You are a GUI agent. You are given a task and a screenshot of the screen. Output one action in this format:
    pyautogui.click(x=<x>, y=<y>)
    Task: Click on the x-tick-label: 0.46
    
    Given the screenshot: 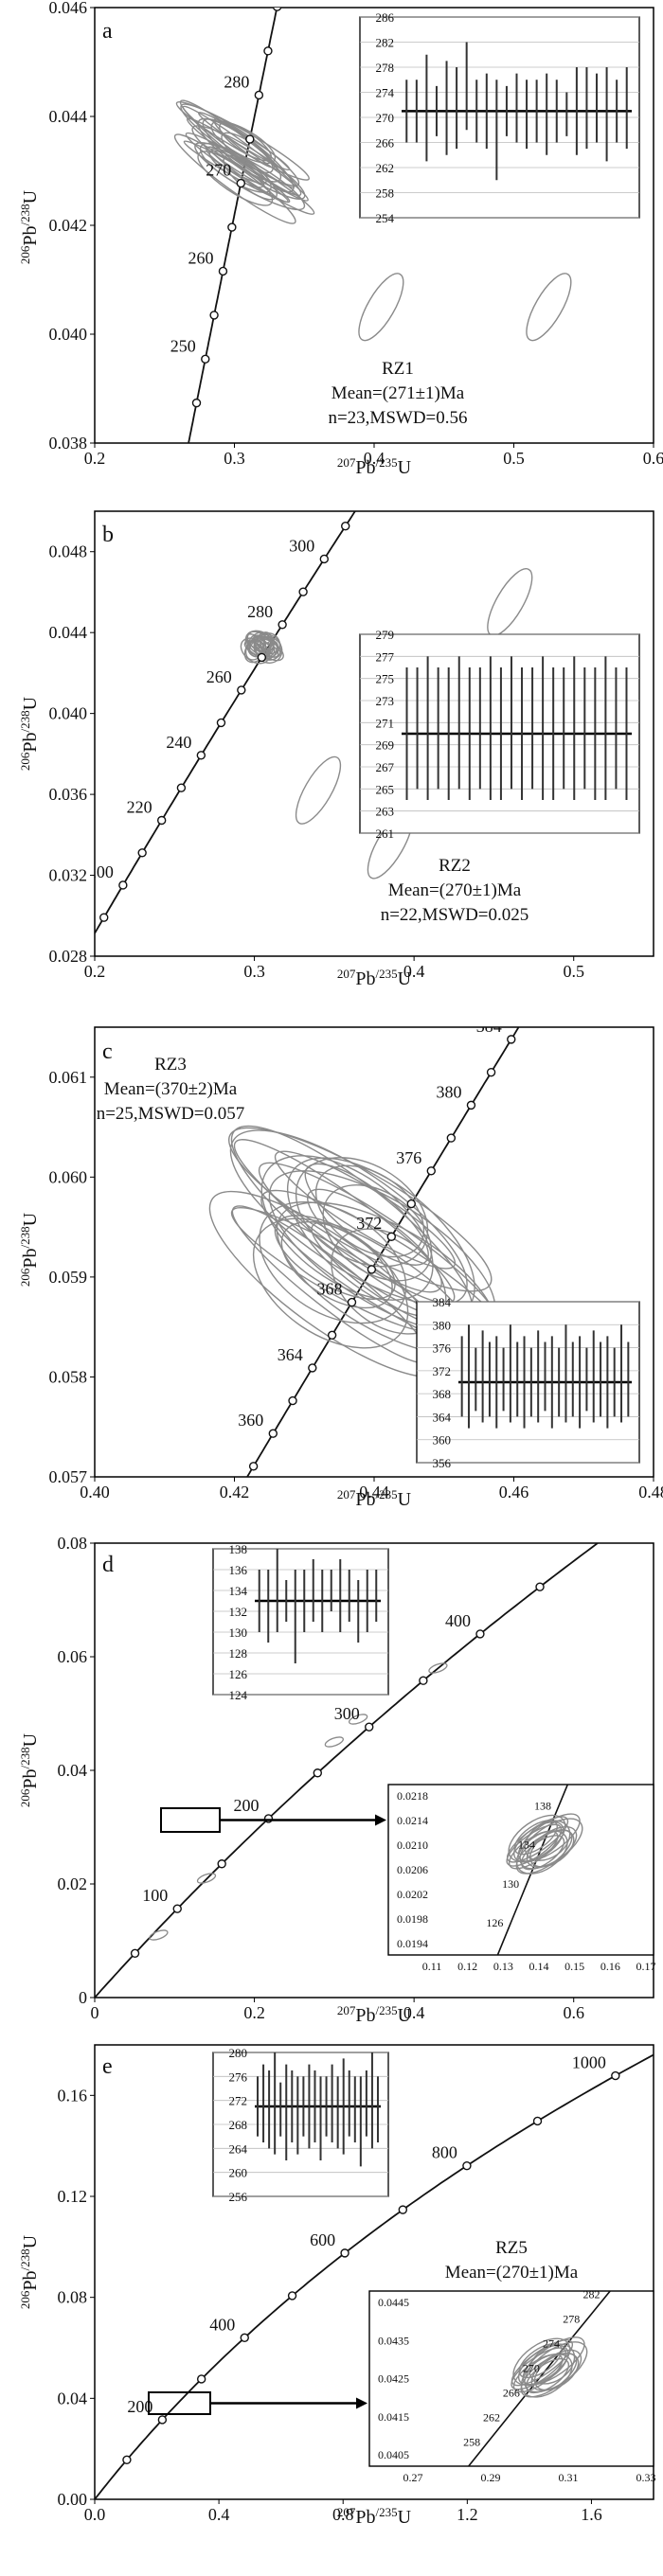 What is the action you would take?
    pyautogui.click(x=514, y=1492)
    